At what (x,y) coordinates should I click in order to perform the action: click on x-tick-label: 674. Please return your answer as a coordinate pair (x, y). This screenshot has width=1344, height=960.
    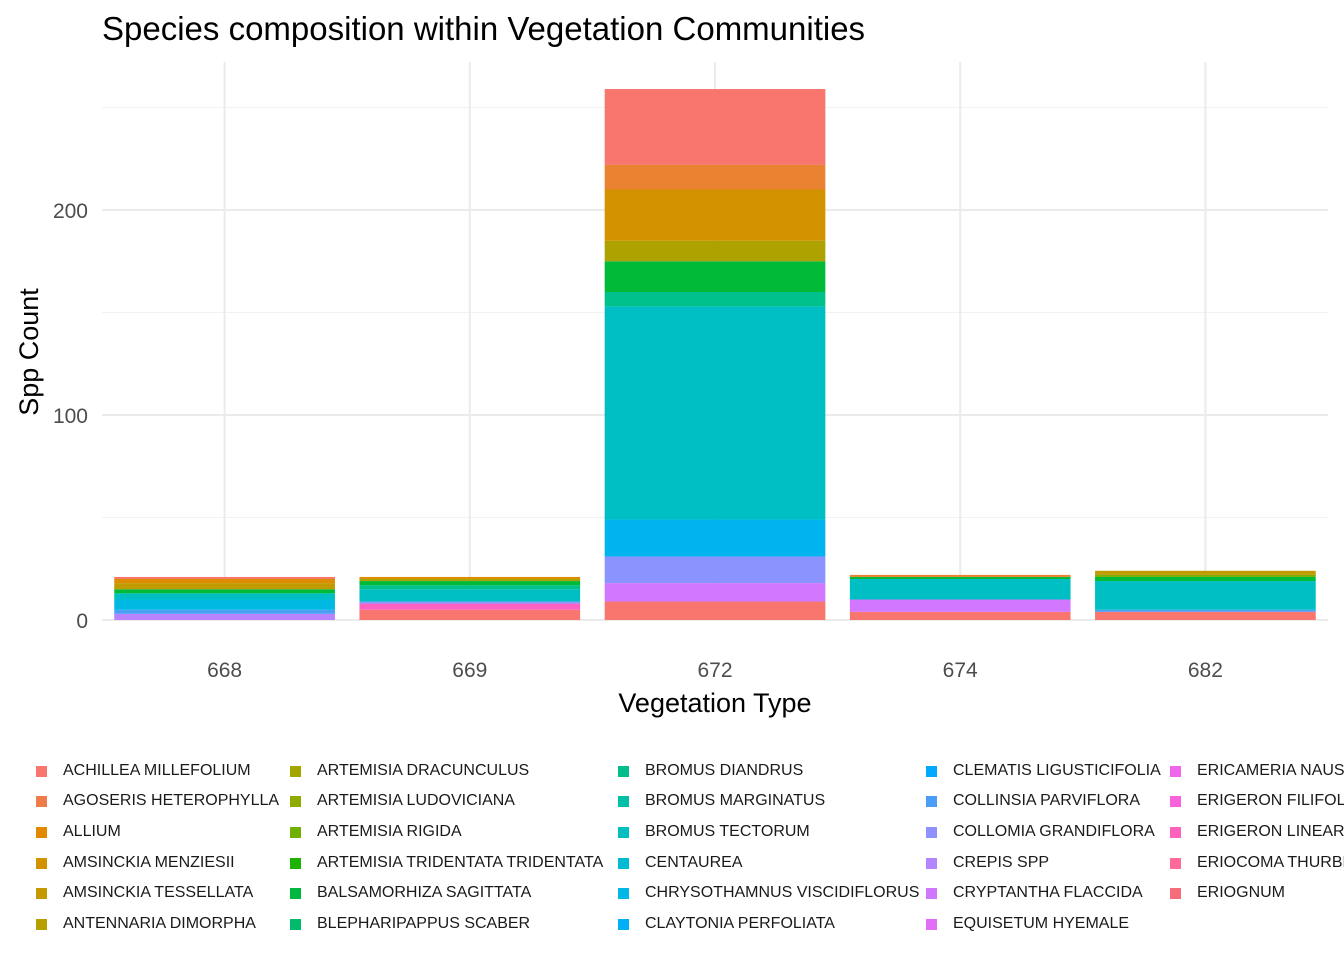
    Looking at the image, I should click on (960, 670).